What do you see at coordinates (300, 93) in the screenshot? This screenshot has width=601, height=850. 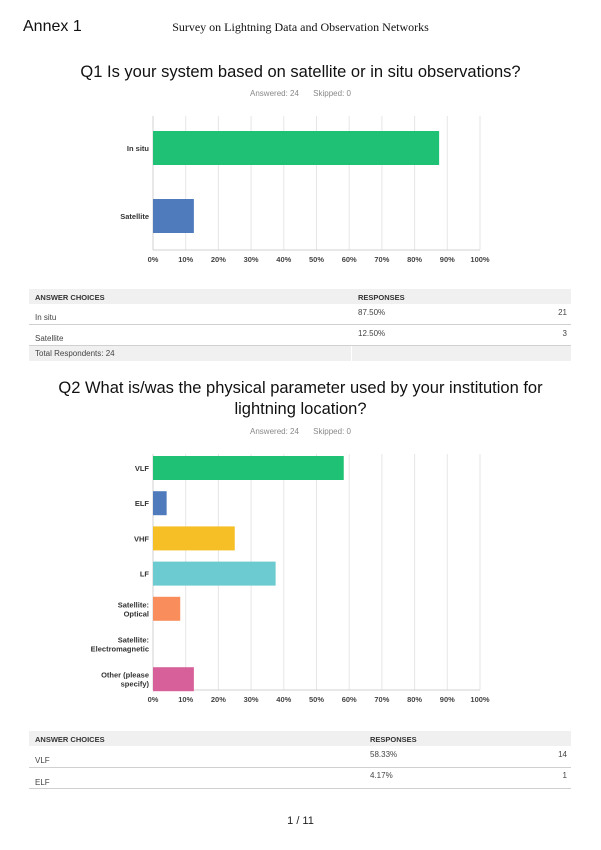 I see `q1-meta: Answered: 24 Skipped: 0` at bounding box center [300, 93].